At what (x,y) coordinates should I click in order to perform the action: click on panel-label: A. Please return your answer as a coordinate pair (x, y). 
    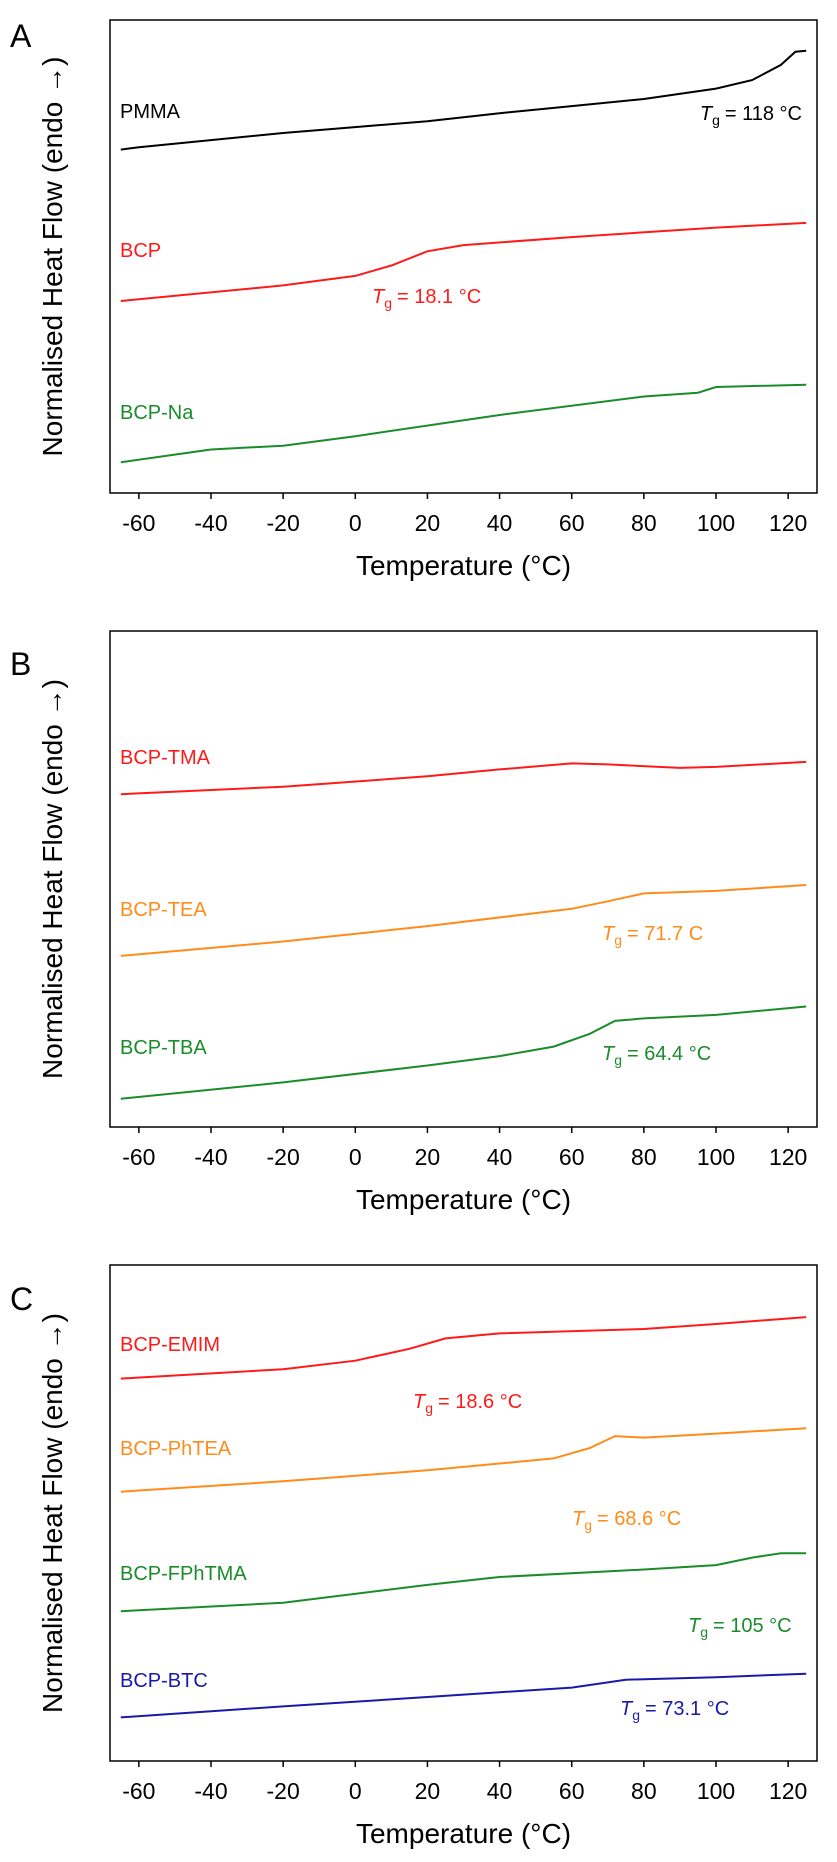
    Looking at the image, I should click on (21, 36).